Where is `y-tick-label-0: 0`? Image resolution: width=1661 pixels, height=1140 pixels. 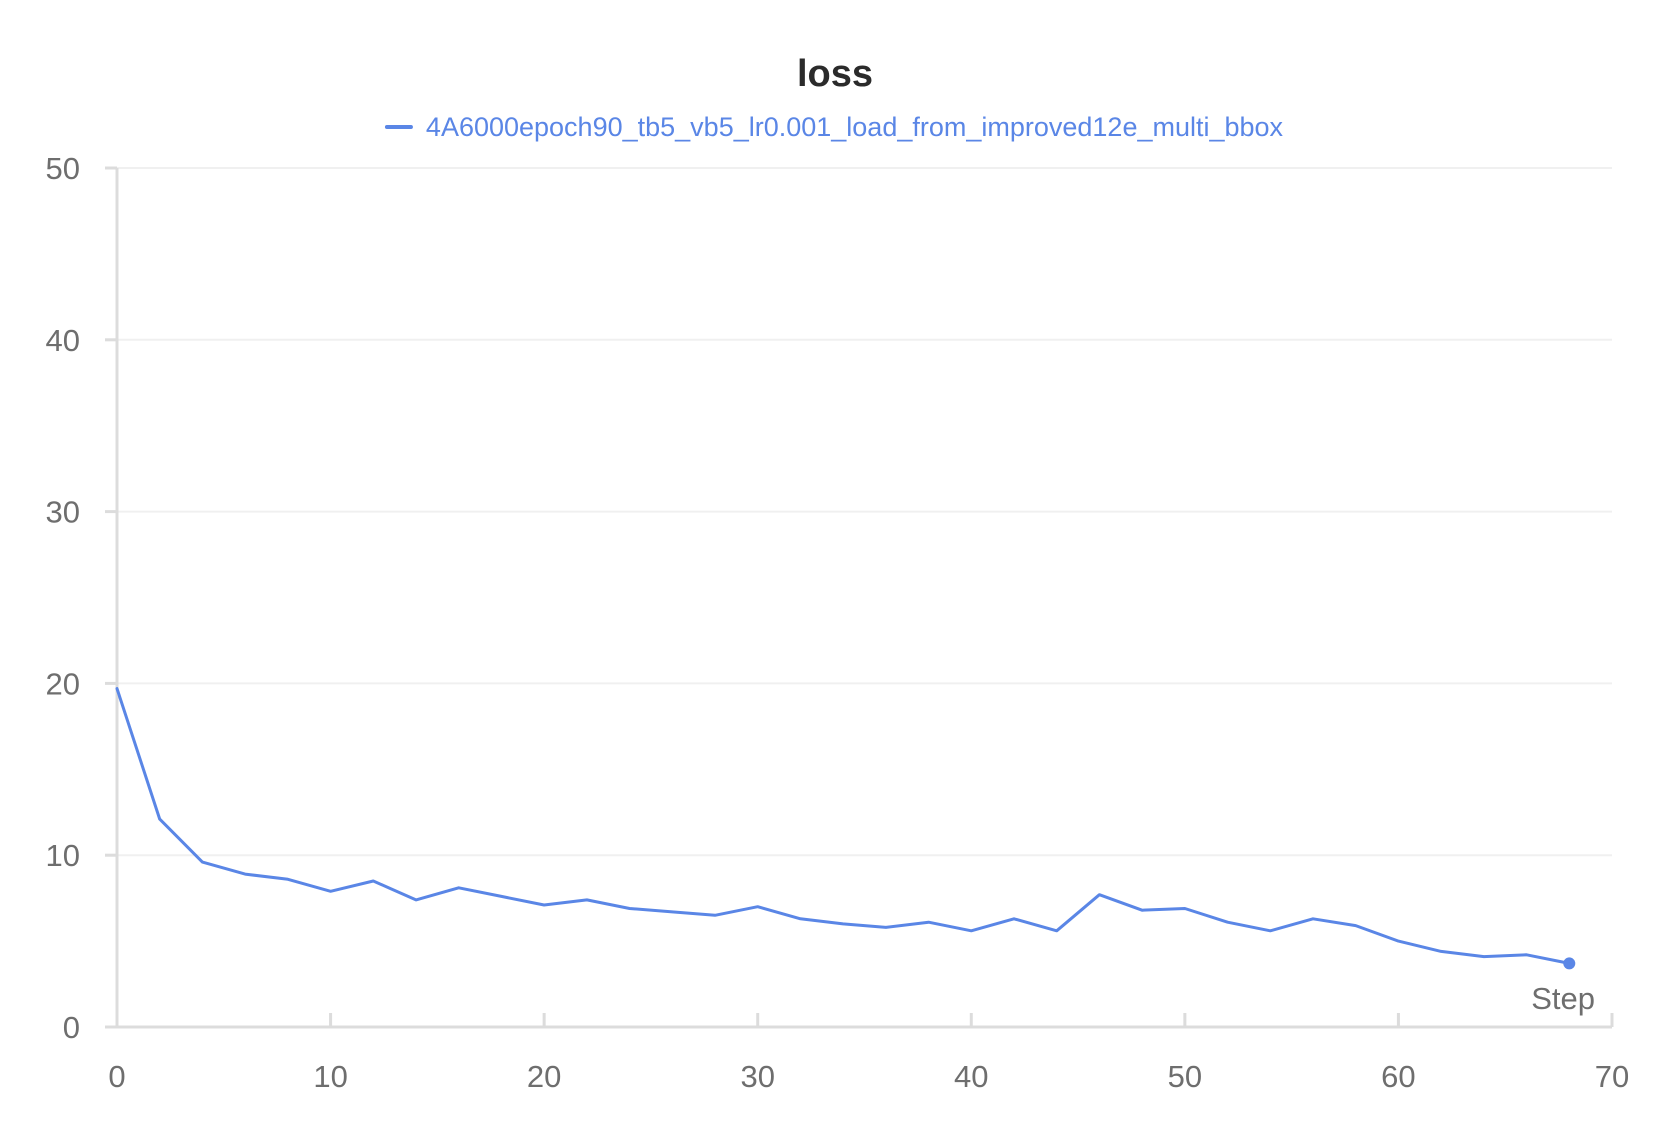 y-tick-label-0: 0 is located at coordinates (71, 1027).